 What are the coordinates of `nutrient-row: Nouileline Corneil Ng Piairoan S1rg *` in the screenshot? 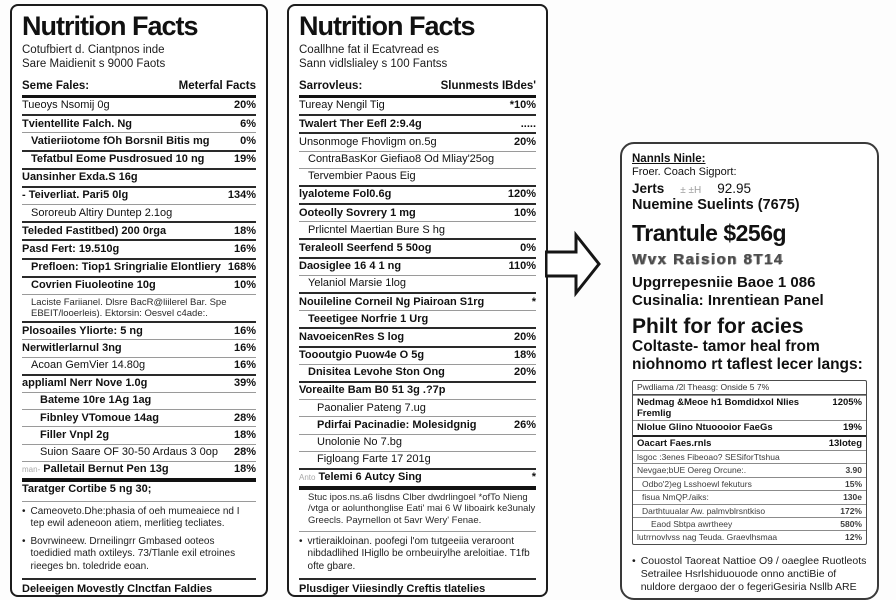 It's located at (417, 301).